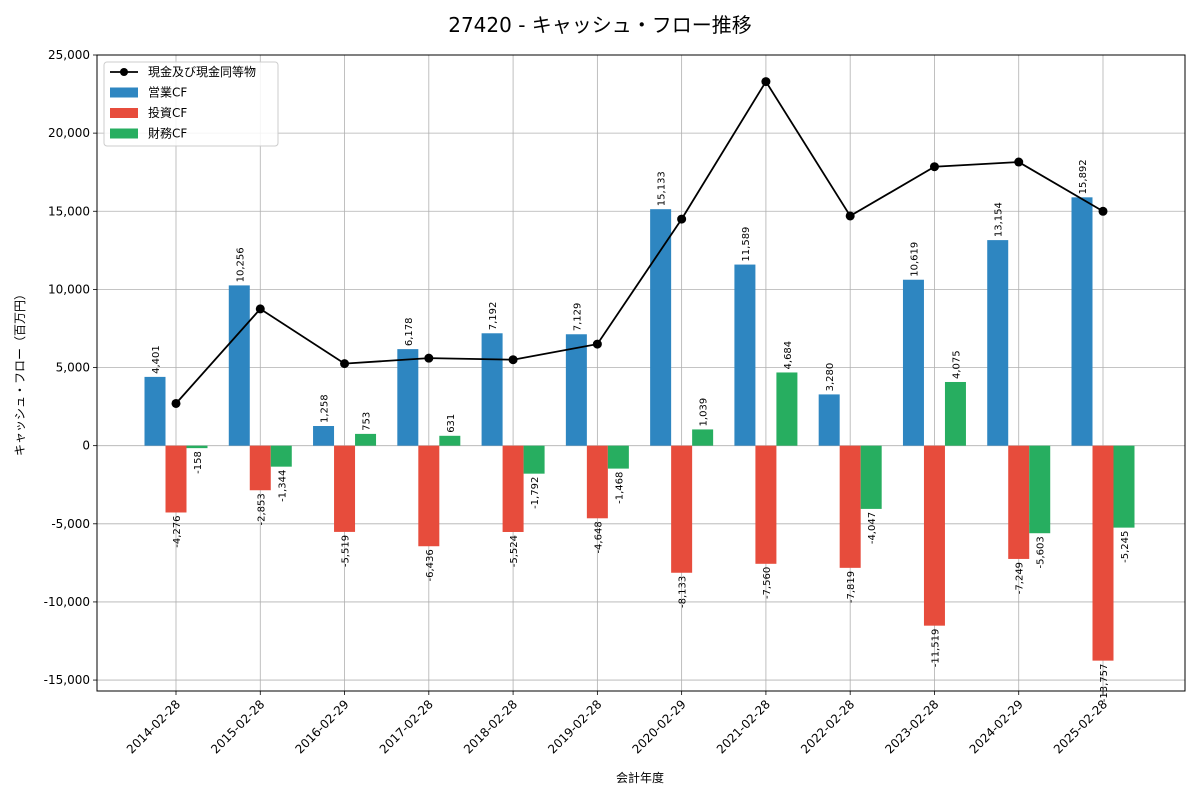  What do you see at coordinates (325, 408) in the screenshot?
I see `bar-value-label: 1,258` at bounding box center [325, 408].